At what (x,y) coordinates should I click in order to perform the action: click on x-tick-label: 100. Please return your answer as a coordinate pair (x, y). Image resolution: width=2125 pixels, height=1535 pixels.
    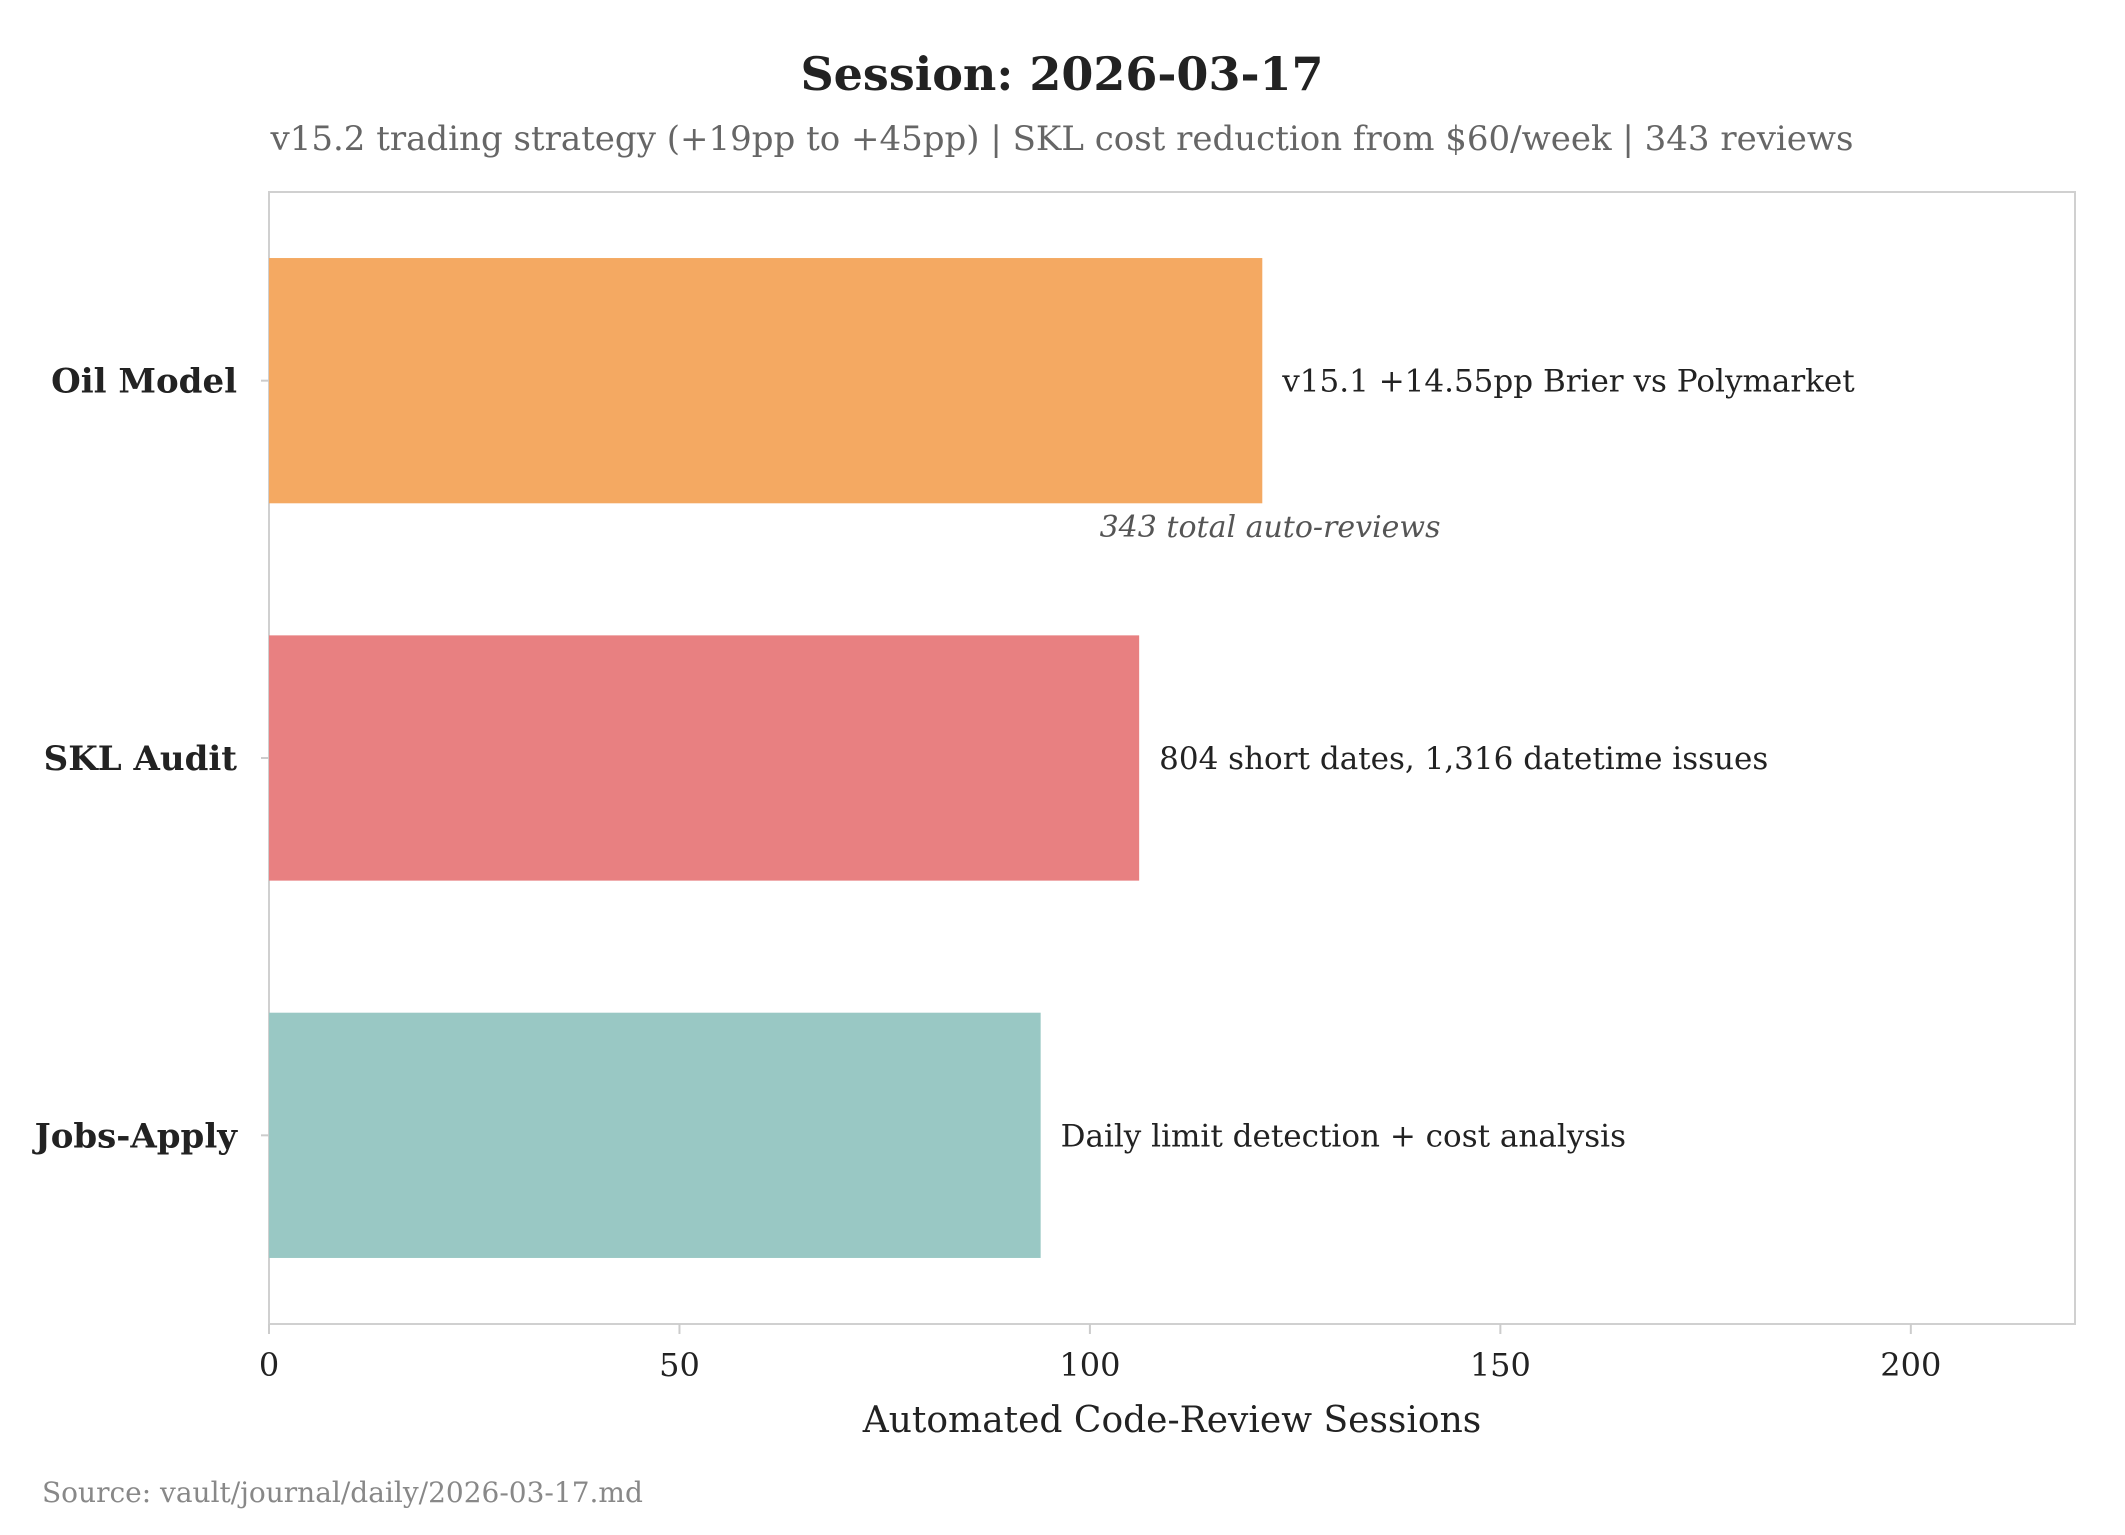
    Looking at the image, I should click on (1089, 1365).